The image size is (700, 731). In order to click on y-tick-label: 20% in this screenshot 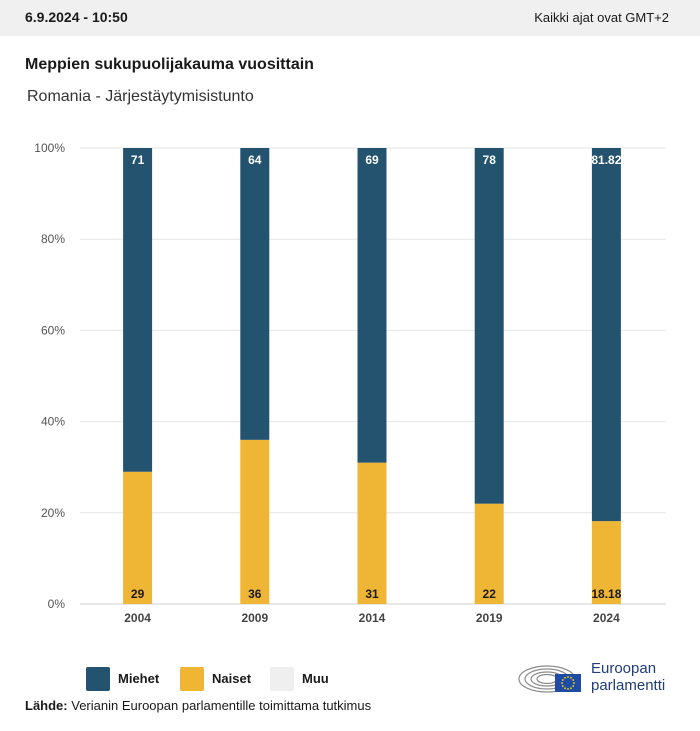, I will do `click(53, 513)`.